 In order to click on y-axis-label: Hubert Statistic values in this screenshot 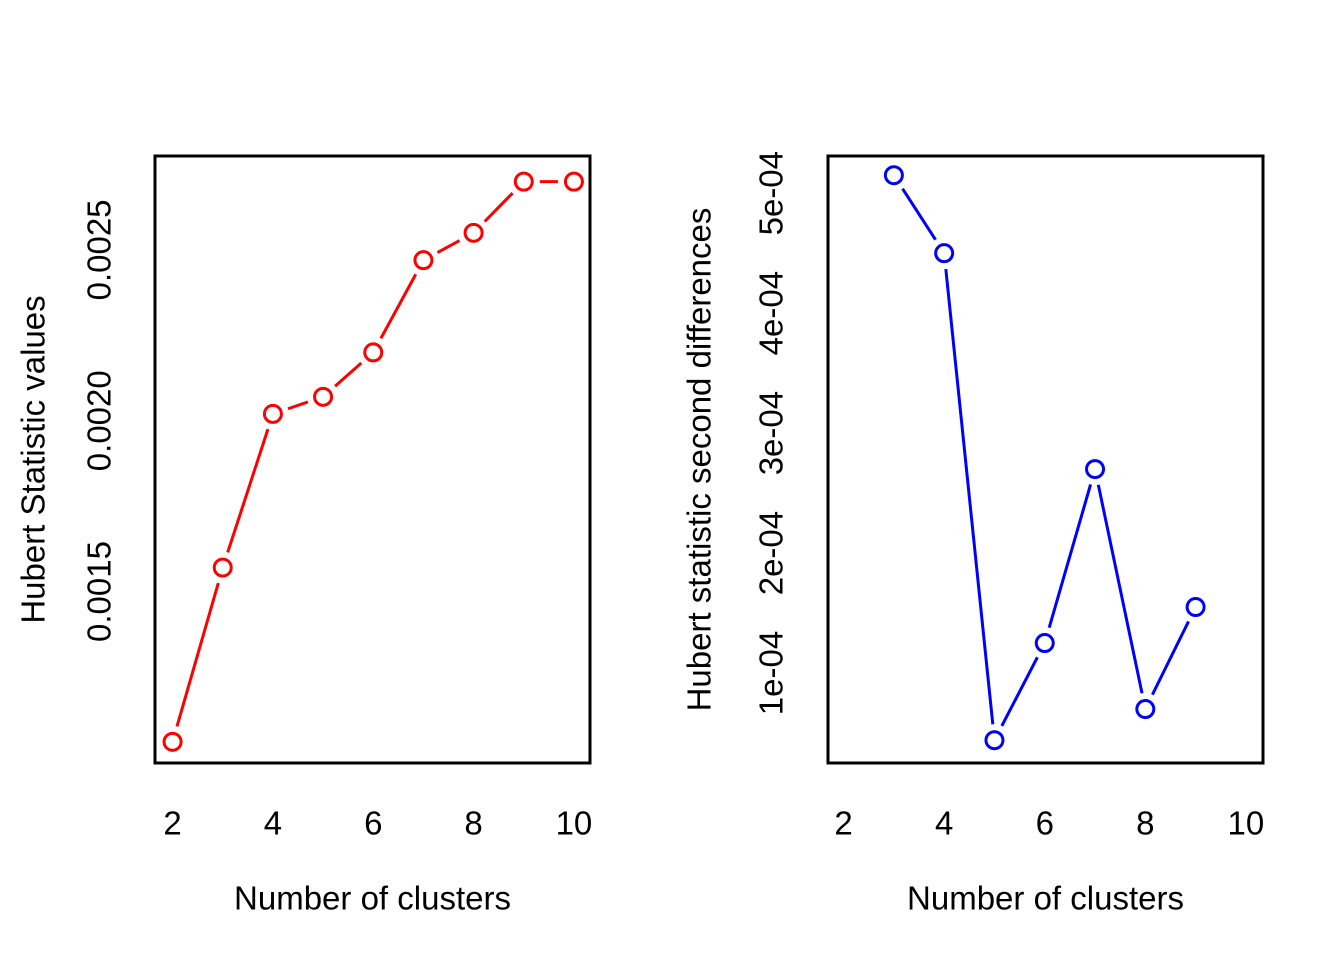, I will do `click(33, 459)`.